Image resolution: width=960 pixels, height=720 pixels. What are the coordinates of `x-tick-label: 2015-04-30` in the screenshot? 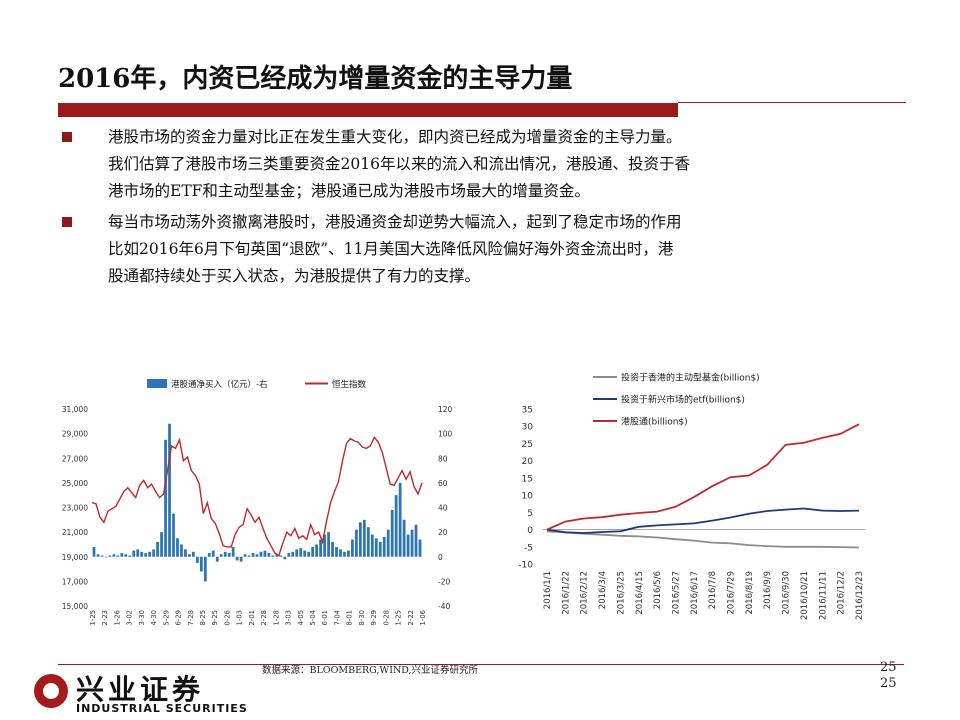 It's located at (154, 617).